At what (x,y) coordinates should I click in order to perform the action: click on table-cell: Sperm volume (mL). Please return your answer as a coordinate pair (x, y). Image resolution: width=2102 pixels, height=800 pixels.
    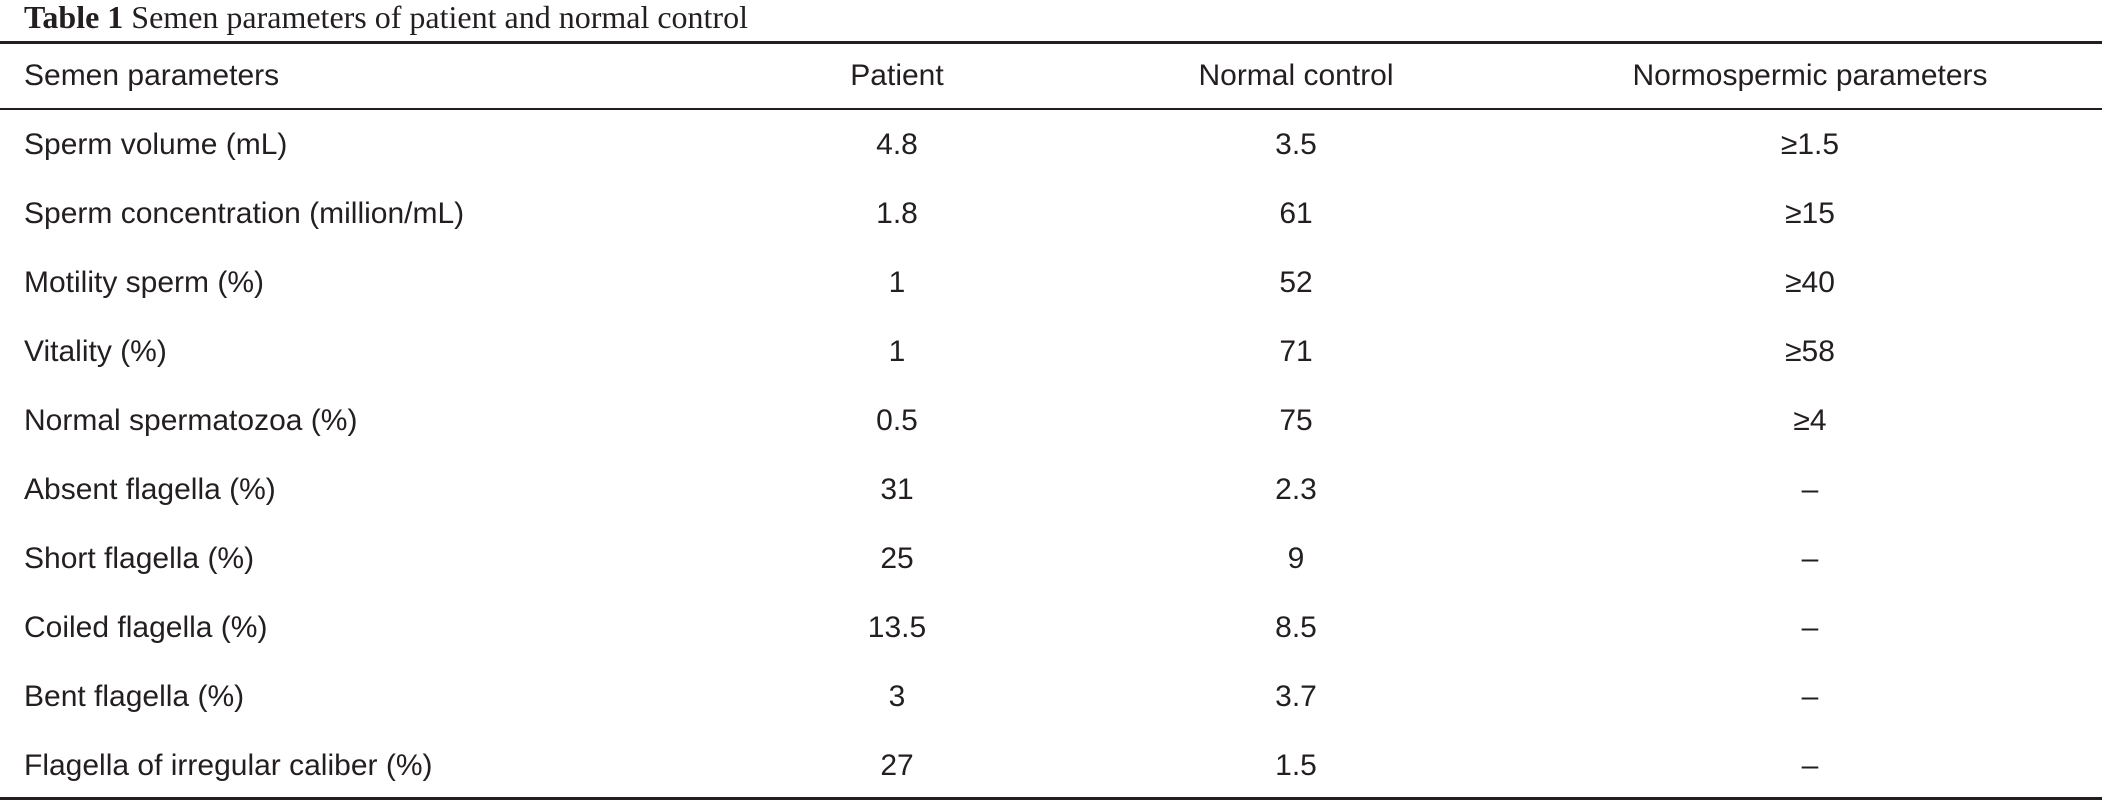
    Looking at the image, I should click on (156, 144).